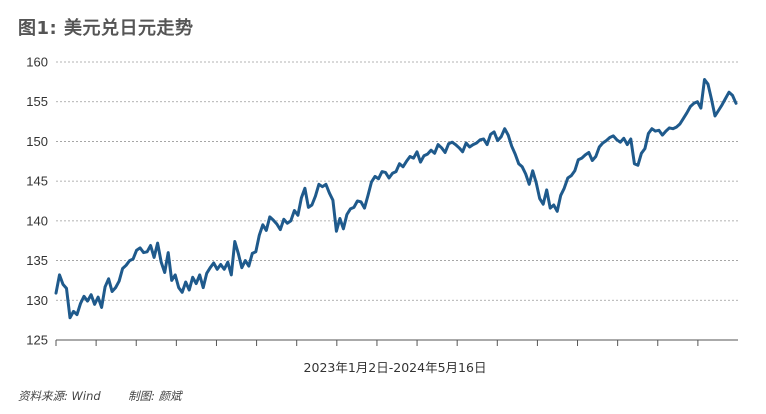 This screenshot has width=766, height=414. Describe the element at coordinates (37, 201) in the screenshot. I see `y-axis-tick-labels: 125 130 135 140 145 150 155 160` at that location.